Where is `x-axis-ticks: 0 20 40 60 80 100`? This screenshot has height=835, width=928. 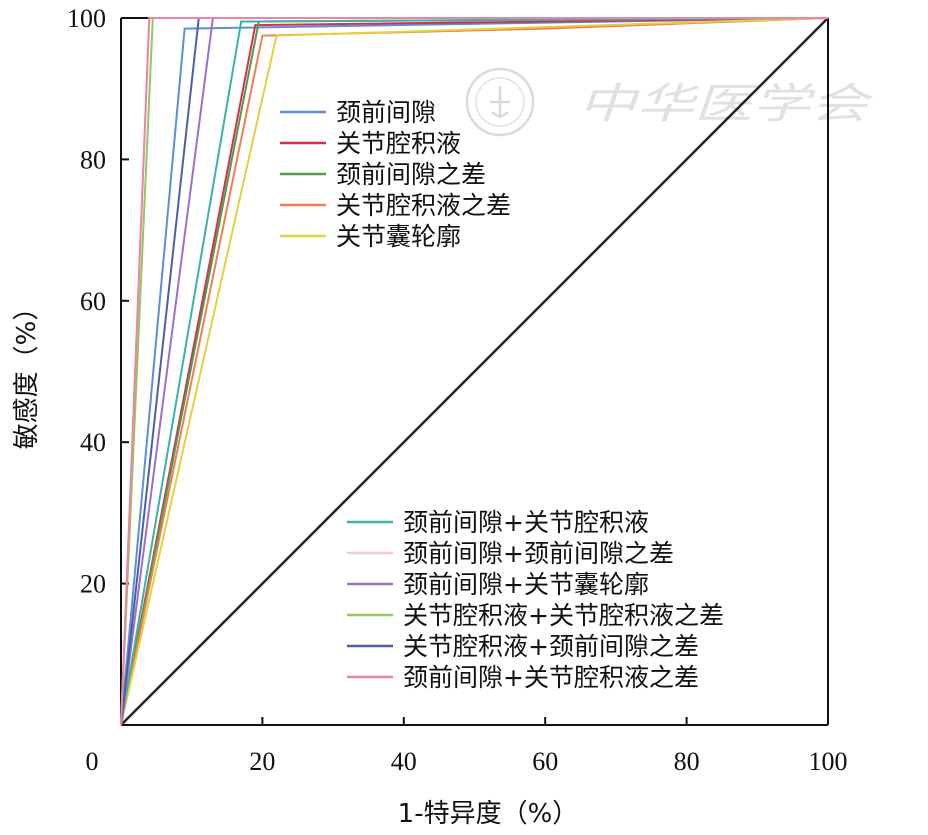
x-axis-ticks: 0 20 40 60 80 100 is located at coordinates (467, 746).